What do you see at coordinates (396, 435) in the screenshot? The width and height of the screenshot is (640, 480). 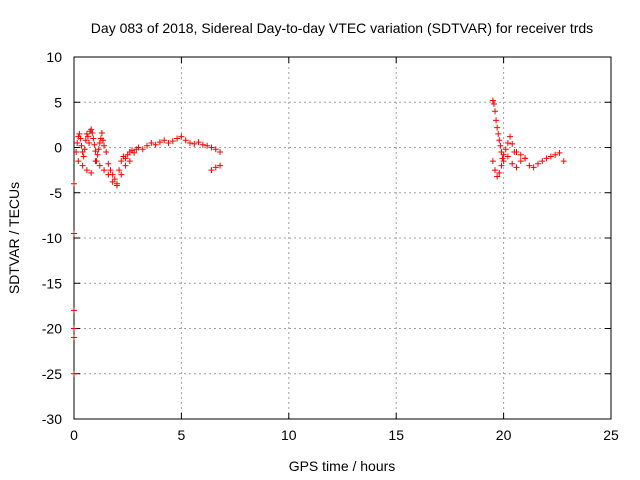 I see `x-tick-label: 15` at bounding box center [396, 435].